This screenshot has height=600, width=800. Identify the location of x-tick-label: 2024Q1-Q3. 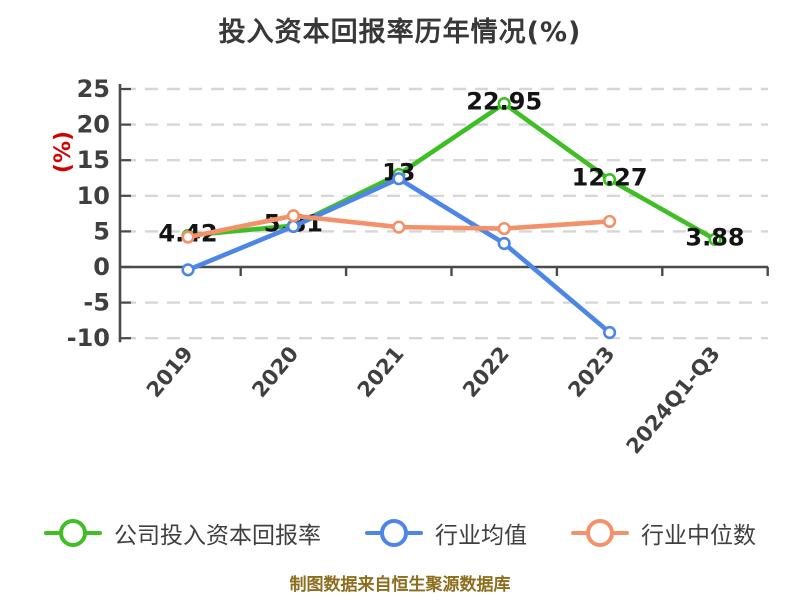
(673, 400).